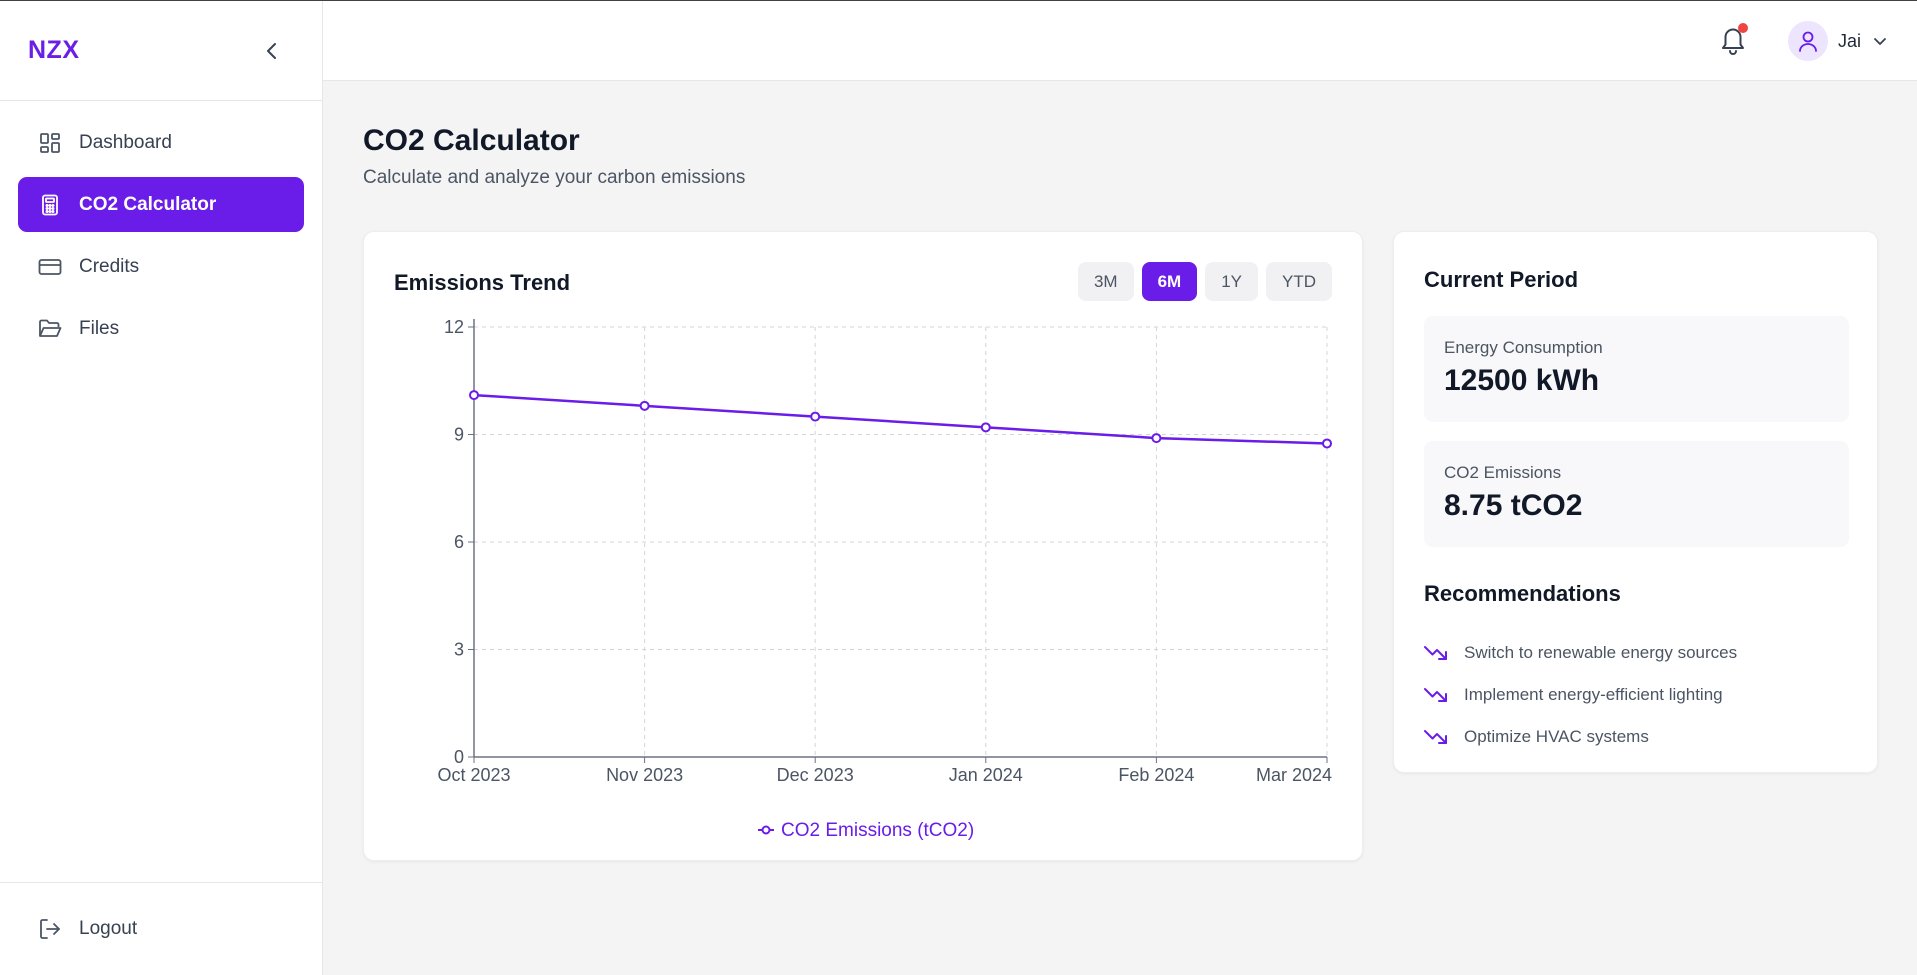  Describe the element at coordinates (1231, 281) in the screenshot. I see `range-button-1y: 1Y` at that location.